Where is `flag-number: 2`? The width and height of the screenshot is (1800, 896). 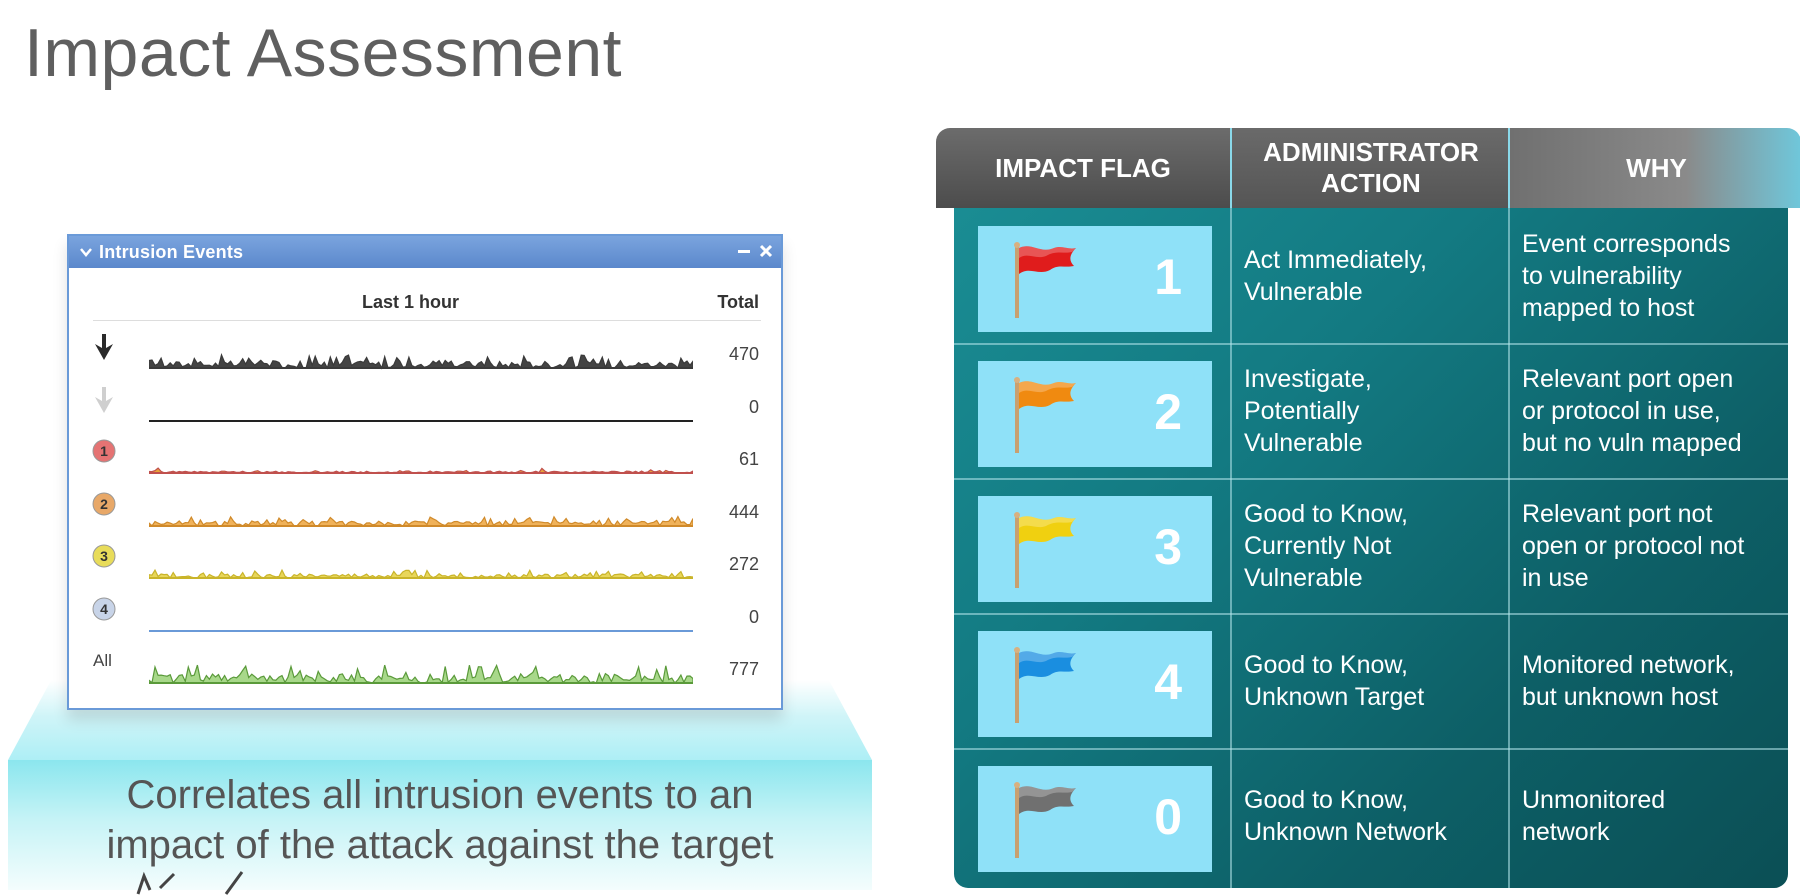
flag-number: 2 is located at coordinates (1168, 412).